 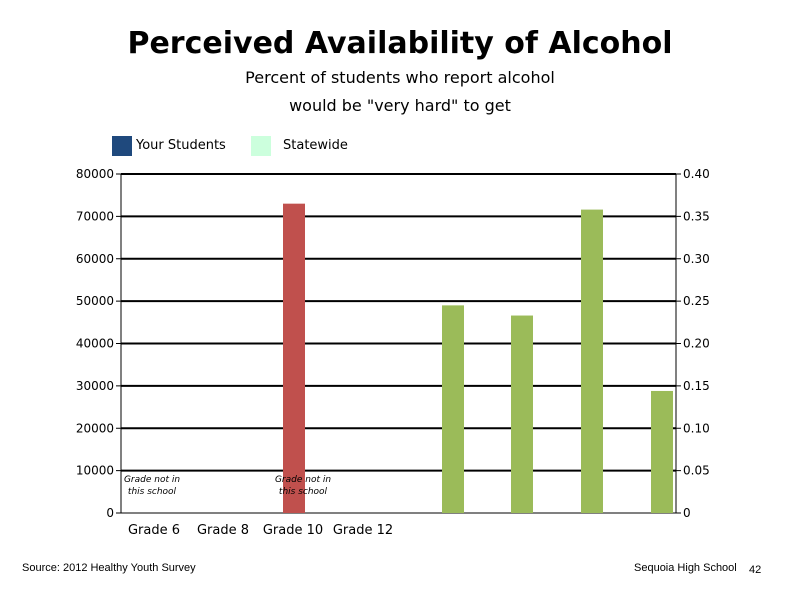 What do you see at coordinates (755, 570) in the screenshot?
I see `page-number: 42` at bounding box center [755, 570].